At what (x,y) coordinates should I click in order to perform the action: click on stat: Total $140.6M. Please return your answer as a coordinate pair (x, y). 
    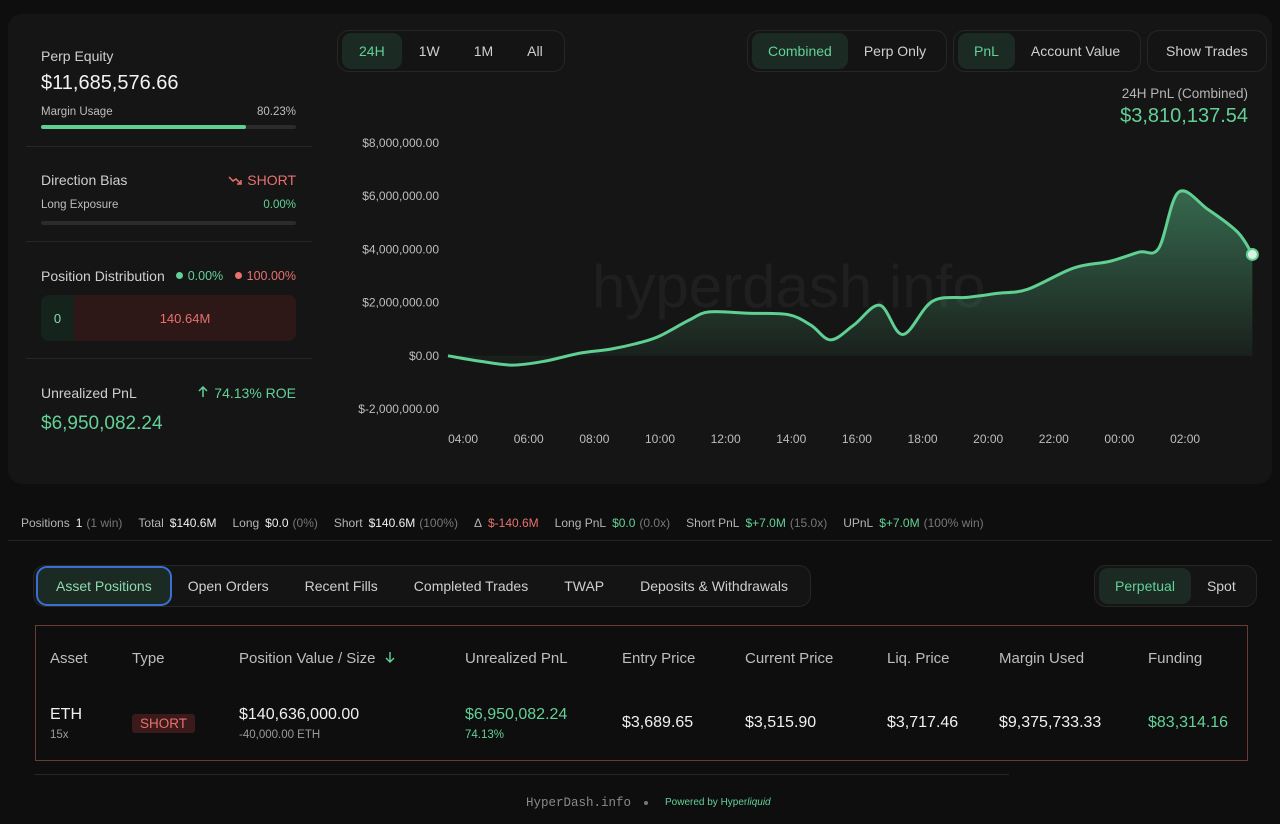
    Looking at the image, I should click on (177, 523).